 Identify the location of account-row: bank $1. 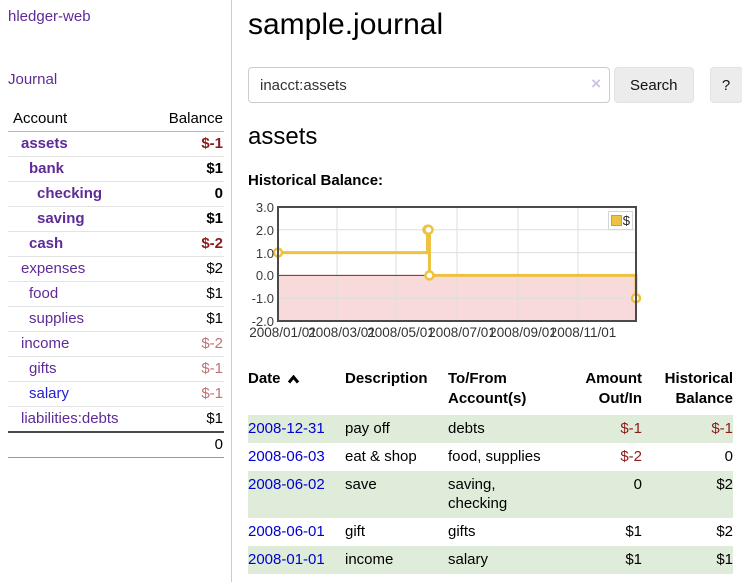
(116, 169).